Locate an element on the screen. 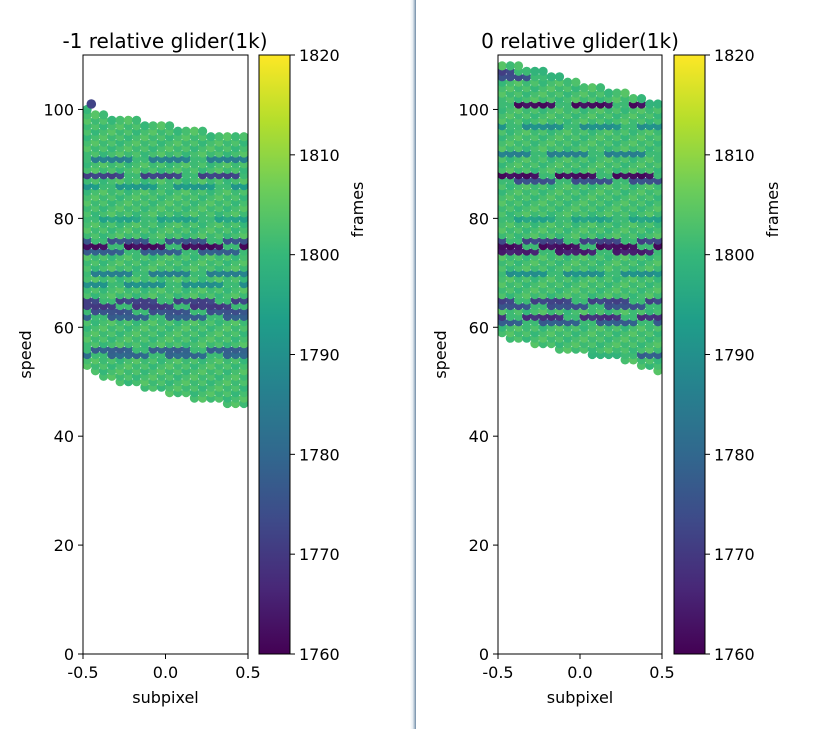  data-point-outlier is located at coordinates (91, 104).